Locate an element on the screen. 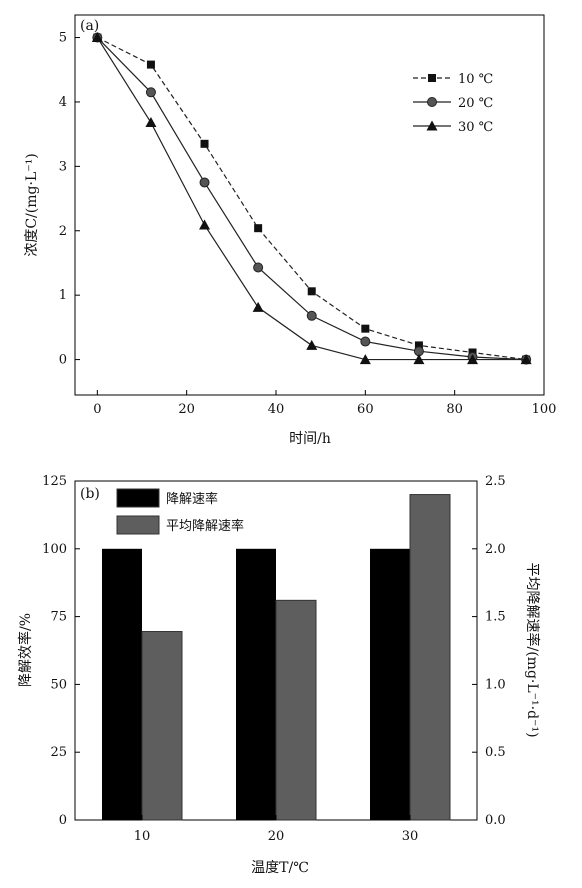  legend-label: 平均降解速率 is located at coordinates (205, 526).